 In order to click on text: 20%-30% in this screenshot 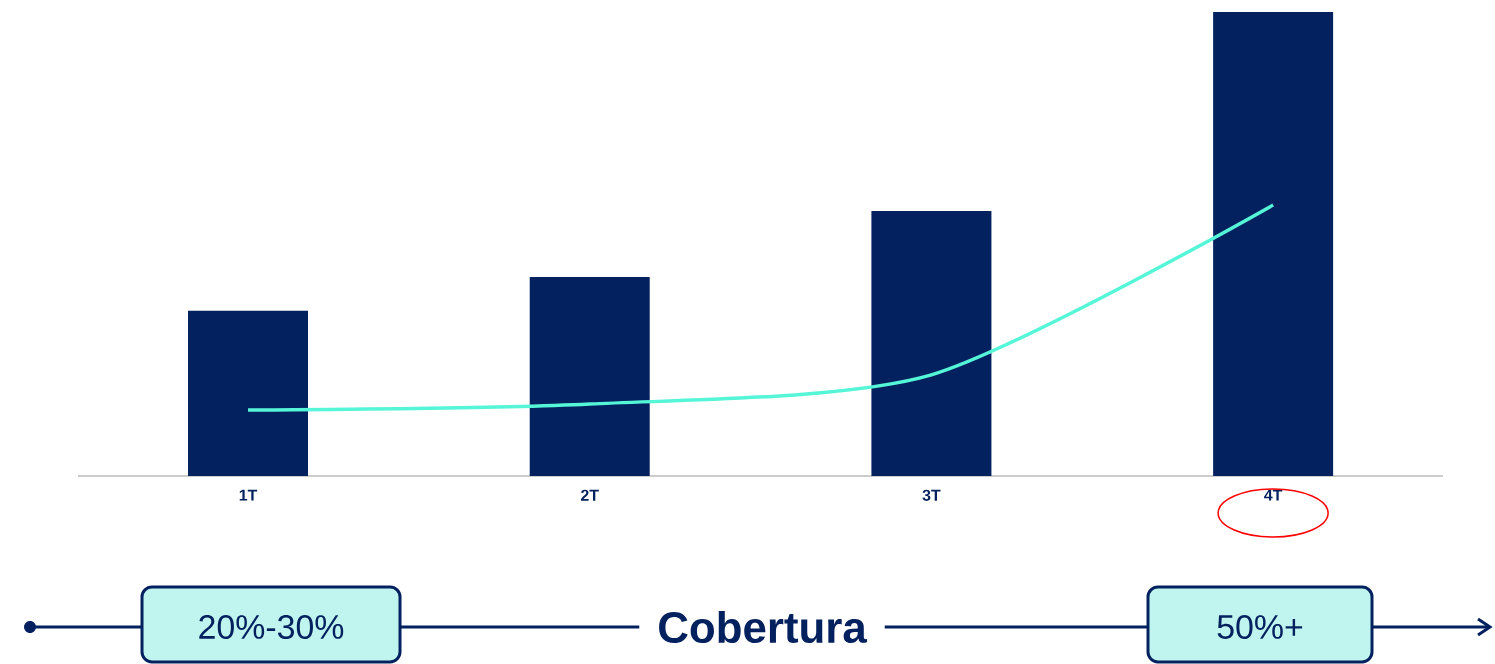, I will do `click(271, 626)`.